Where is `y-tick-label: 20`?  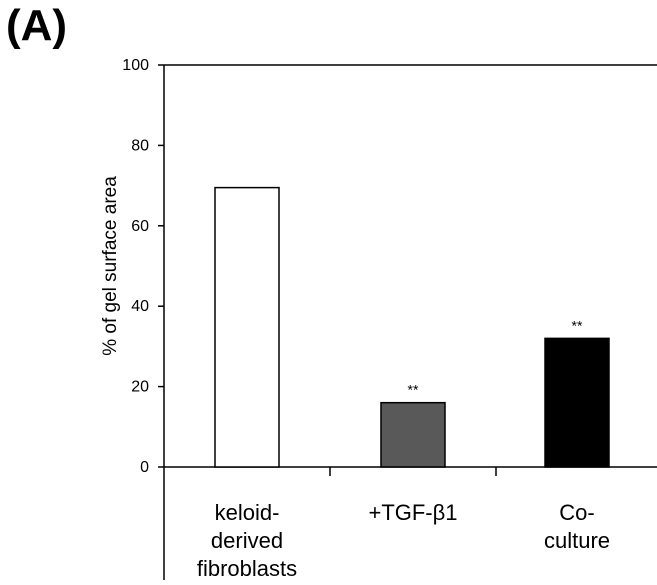 y-tick-label: 20 is located at coordinates (140, 387).